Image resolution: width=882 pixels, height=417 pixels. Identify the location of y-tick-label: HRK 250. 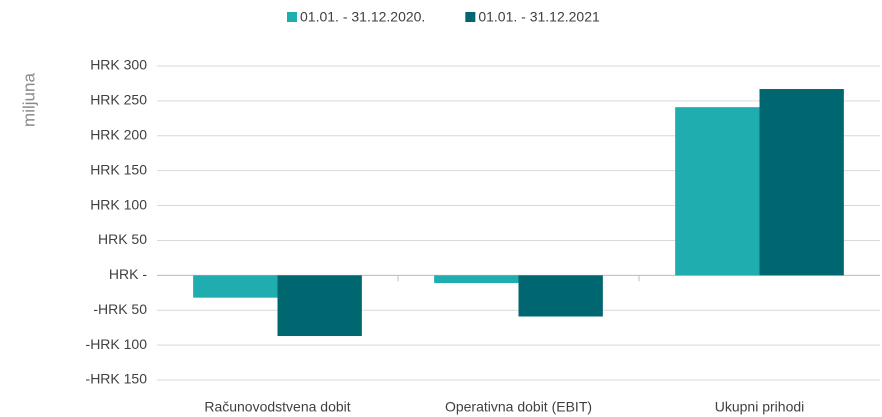
(118, 100).